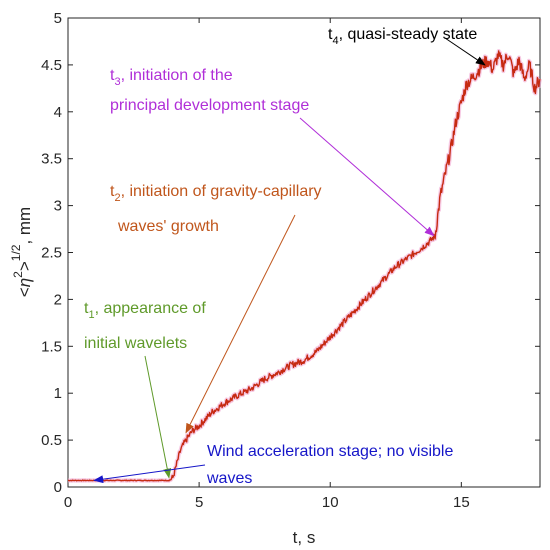  Describe the element at coordinates (58, 487) in the screenshot. I see `y-tick-label: 0` at that location.